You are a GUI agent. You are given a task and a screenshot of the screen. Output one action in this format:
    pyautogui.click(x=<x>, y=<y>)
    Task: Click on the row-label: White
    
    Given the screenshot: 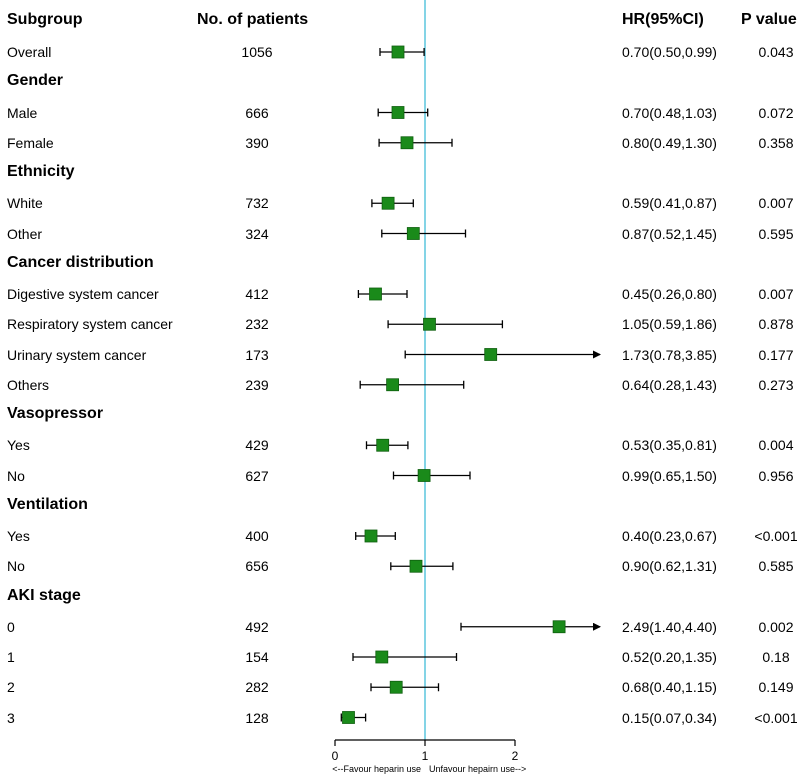 What is the action you would take?
    pyautogui.click(x=25, y=203)
    